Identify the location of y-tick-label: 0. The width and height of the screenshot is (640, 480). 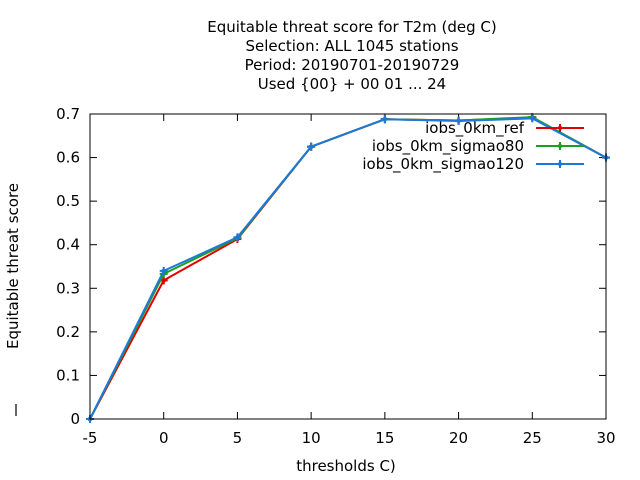
(75, 419).